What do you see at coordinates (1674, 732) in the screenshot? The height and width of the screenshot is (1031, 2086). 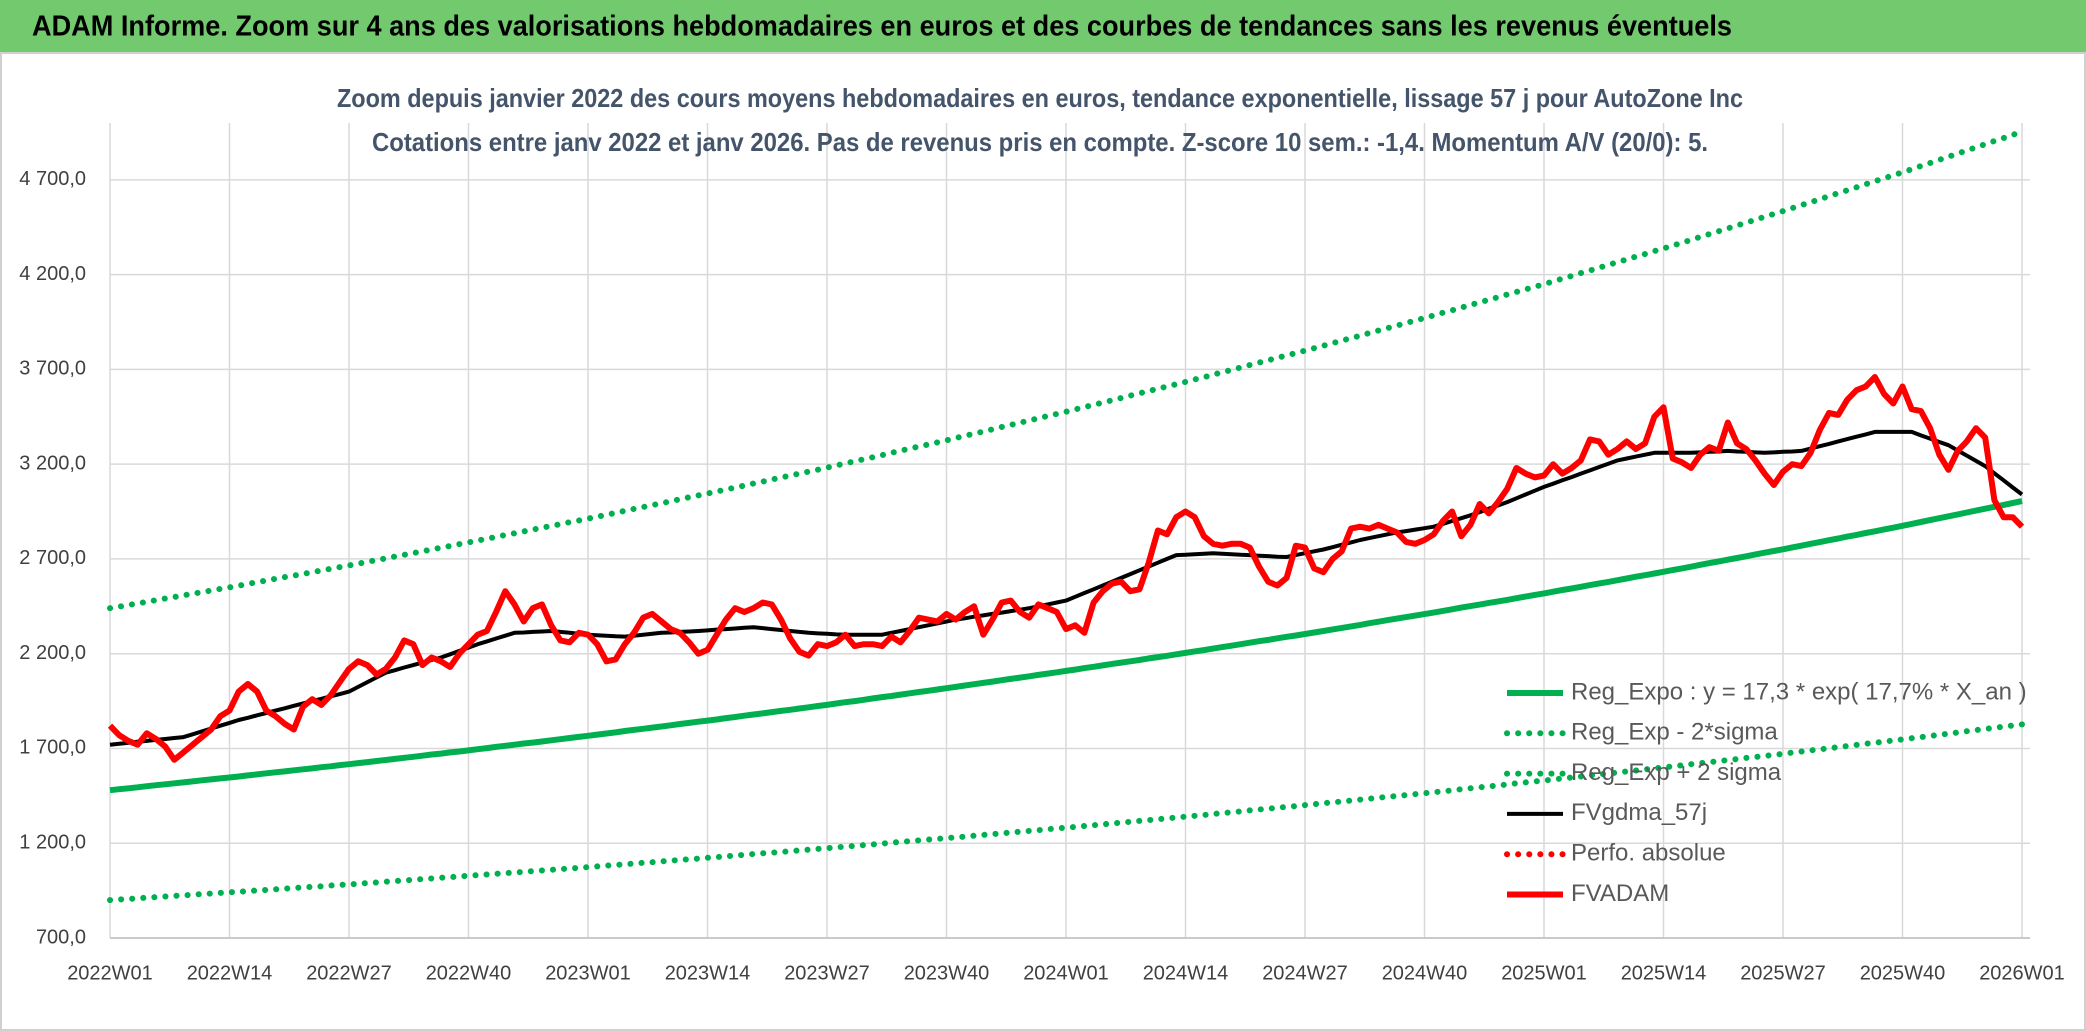 I see `legend-label: Reg_Exp - 2*sigma` at bounding box center [1674, 732].